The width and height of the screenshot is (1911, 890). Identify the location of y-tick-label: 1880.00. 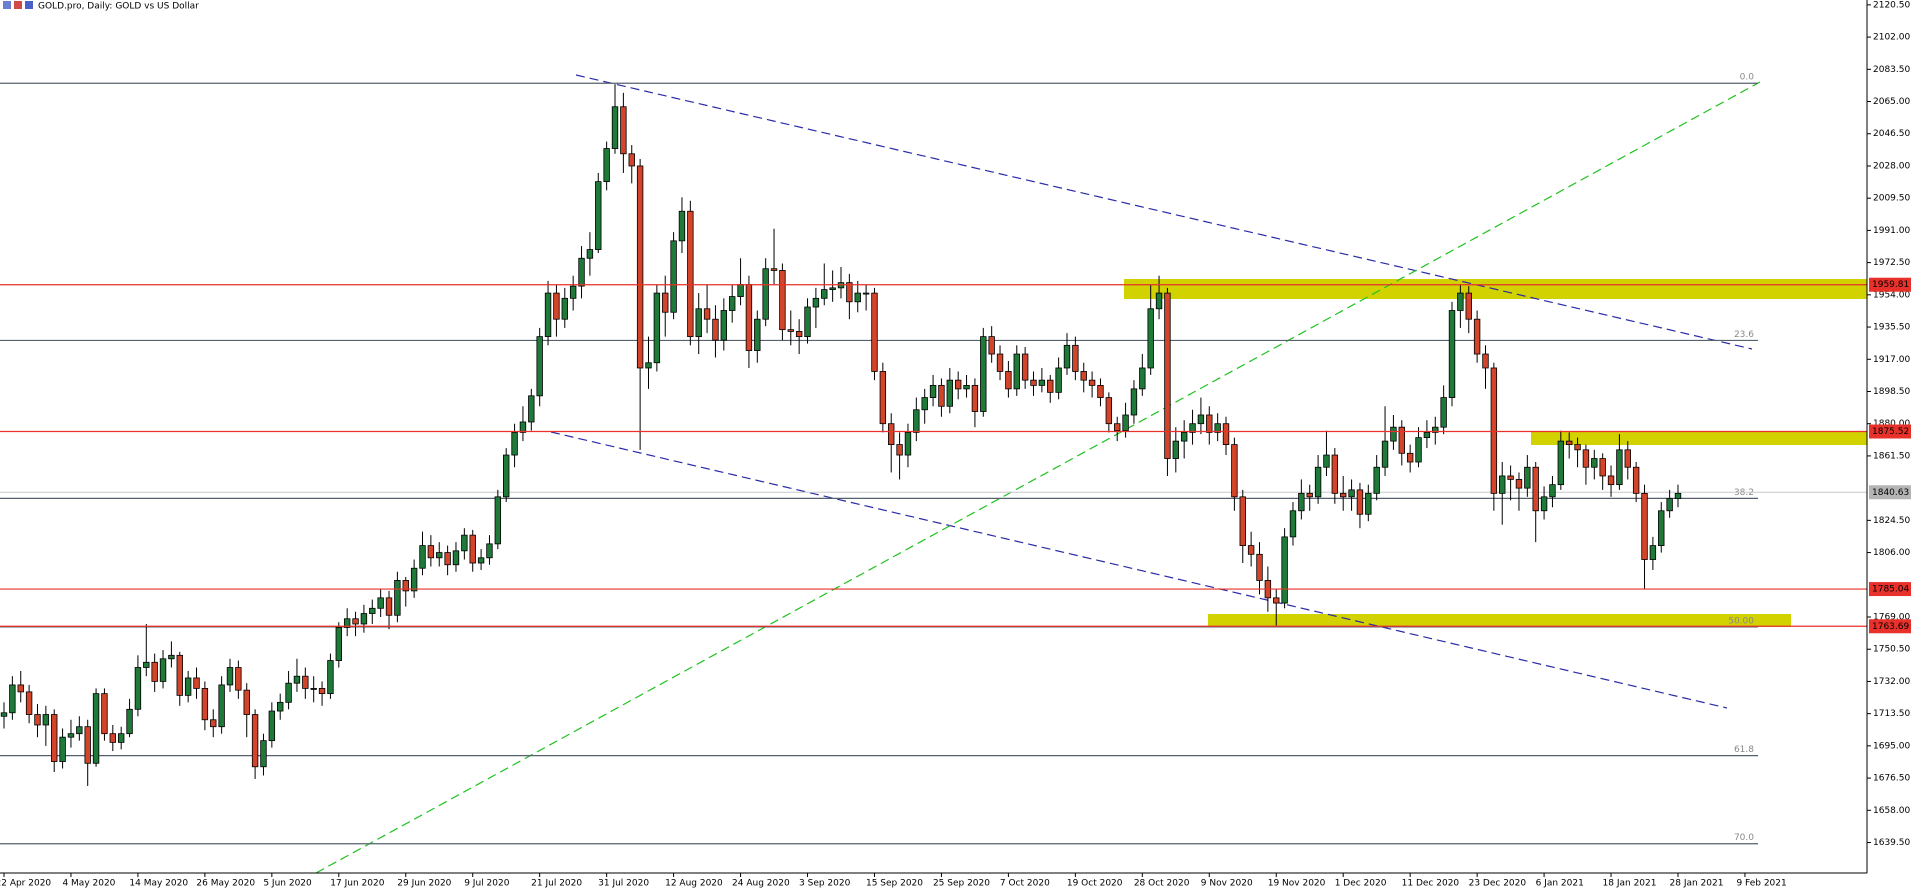
(1891, 424).